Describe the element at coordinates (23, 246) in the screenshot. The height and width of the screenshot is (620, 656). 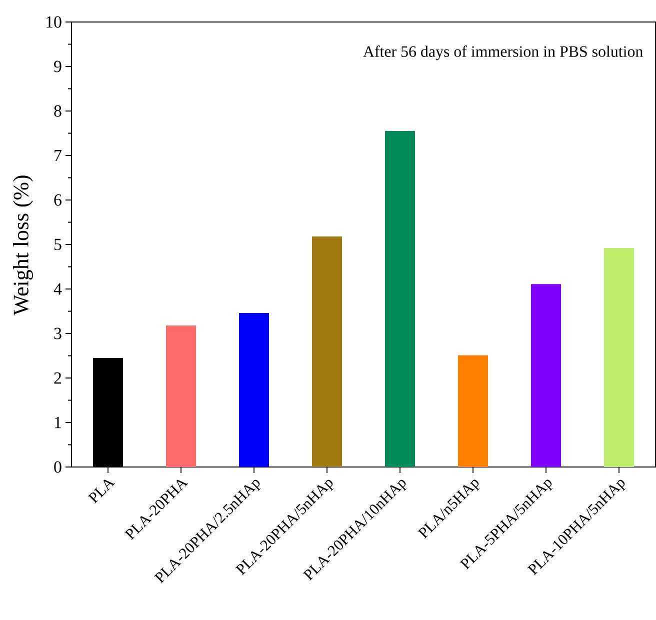
I see `y-axis-title: Weight loss (%)` at that location.